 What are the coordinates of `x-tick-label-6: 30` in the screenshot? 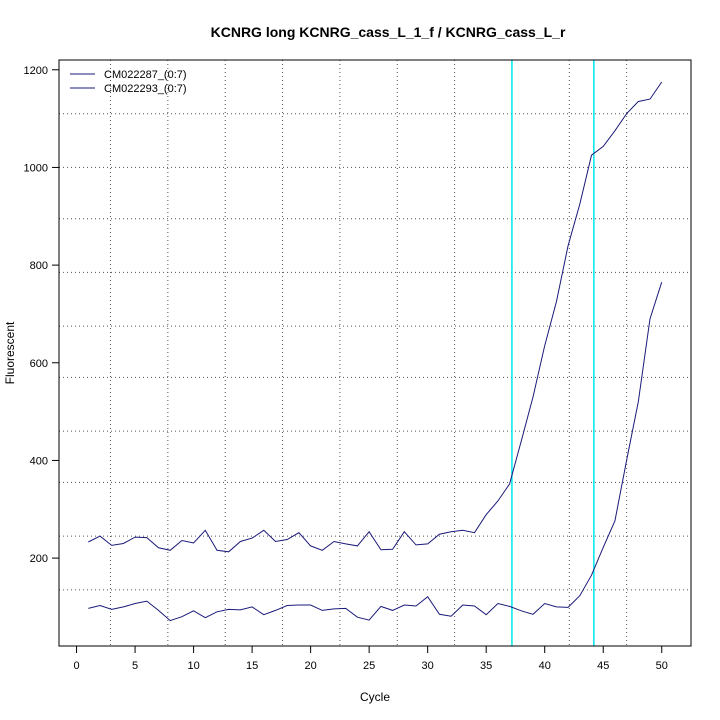 It's located at (428, 666).